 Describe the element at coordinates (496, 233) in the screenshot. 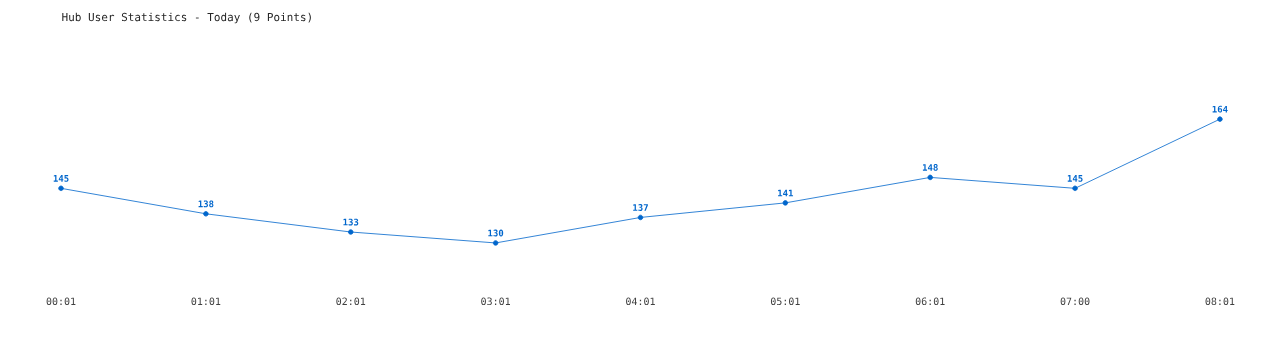

I see `data-label: 130` at that location.